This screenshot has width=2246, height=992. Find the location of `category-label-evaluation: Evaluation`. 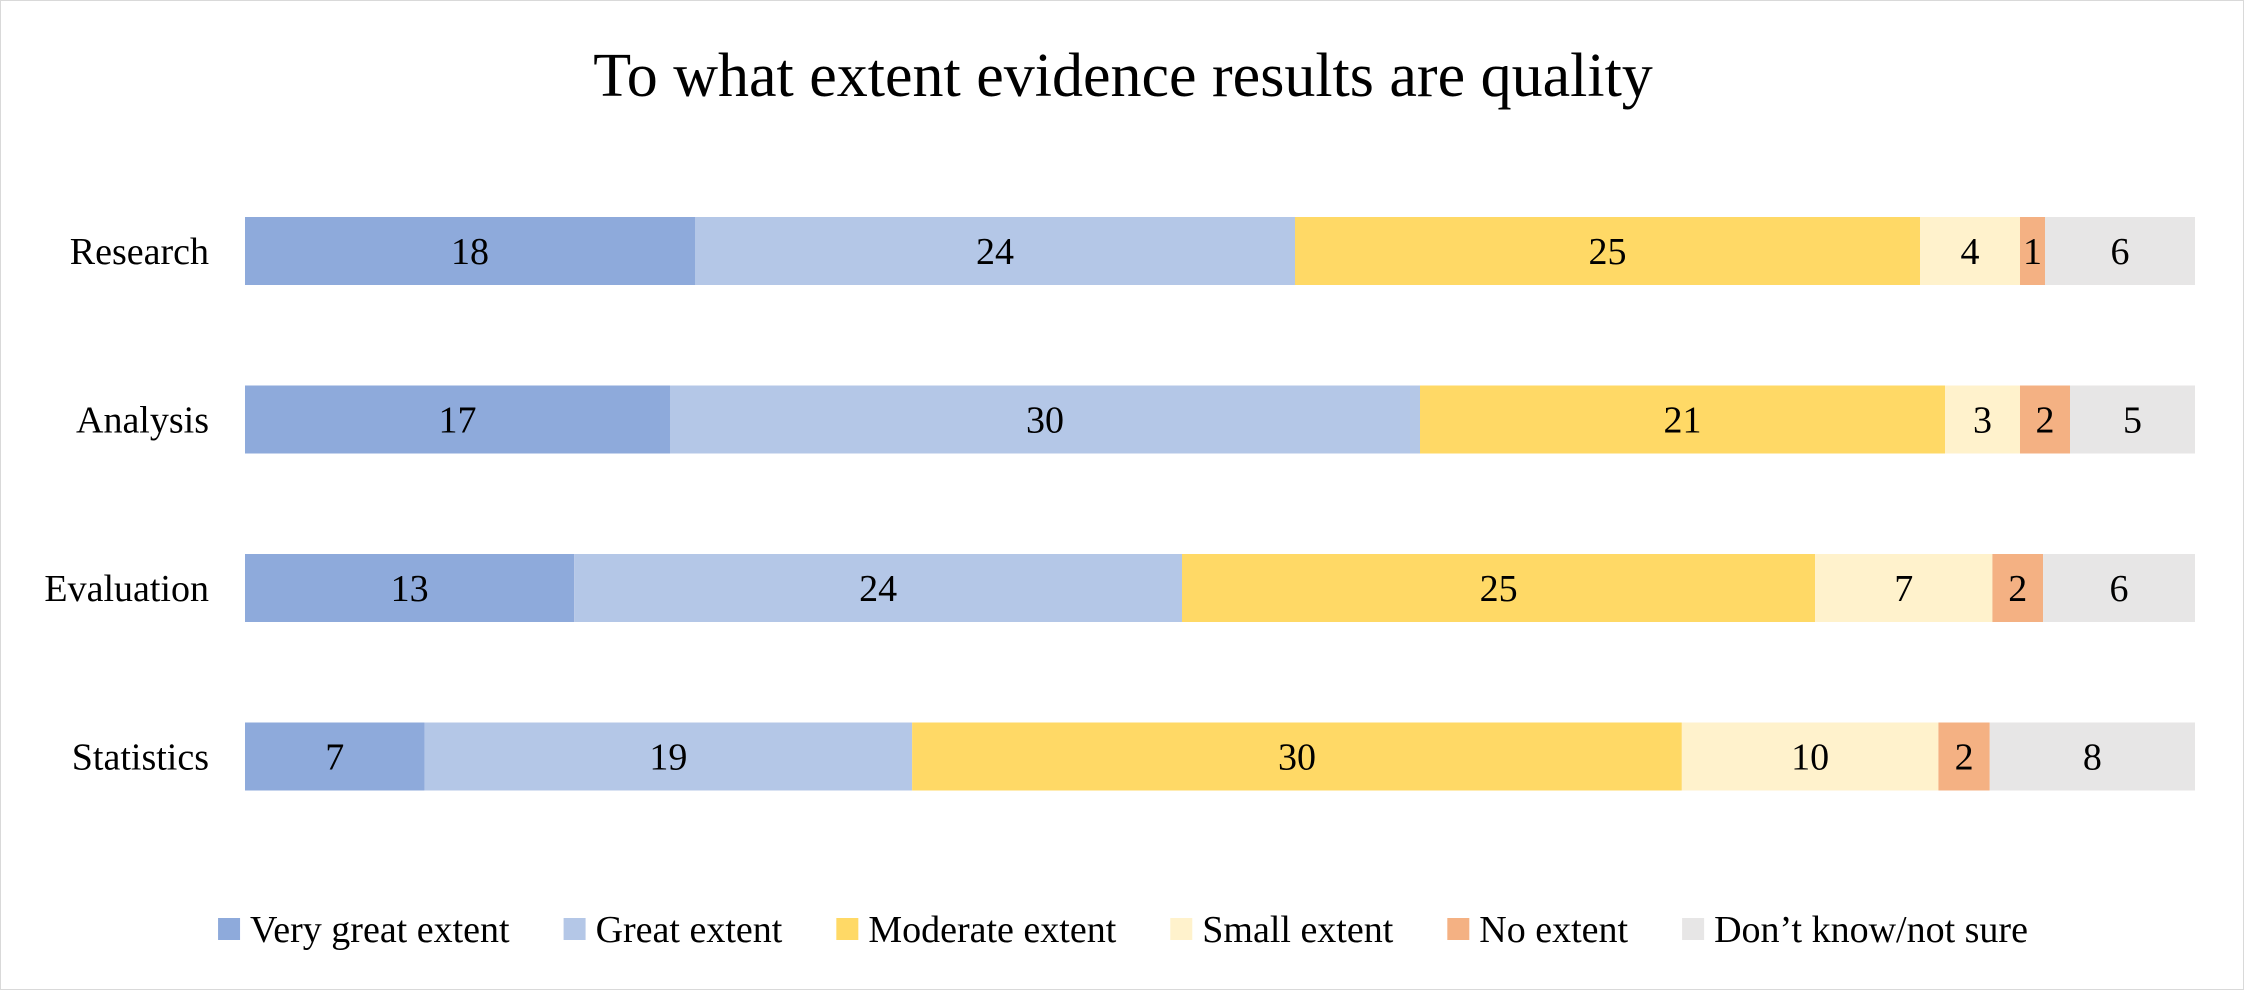

category-label-evaluation: Evaluation is located at coordinates (126, 589).